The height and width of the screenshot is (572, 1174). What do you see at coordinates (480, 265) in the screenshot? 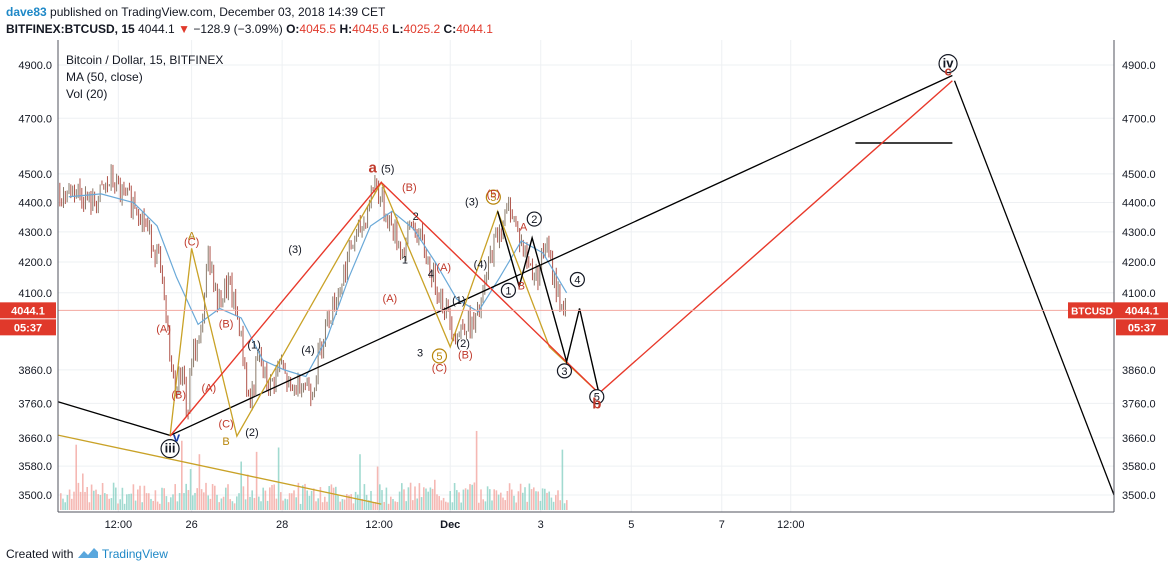
I see `wave-label: (4)` at bounding box center [480, 265].